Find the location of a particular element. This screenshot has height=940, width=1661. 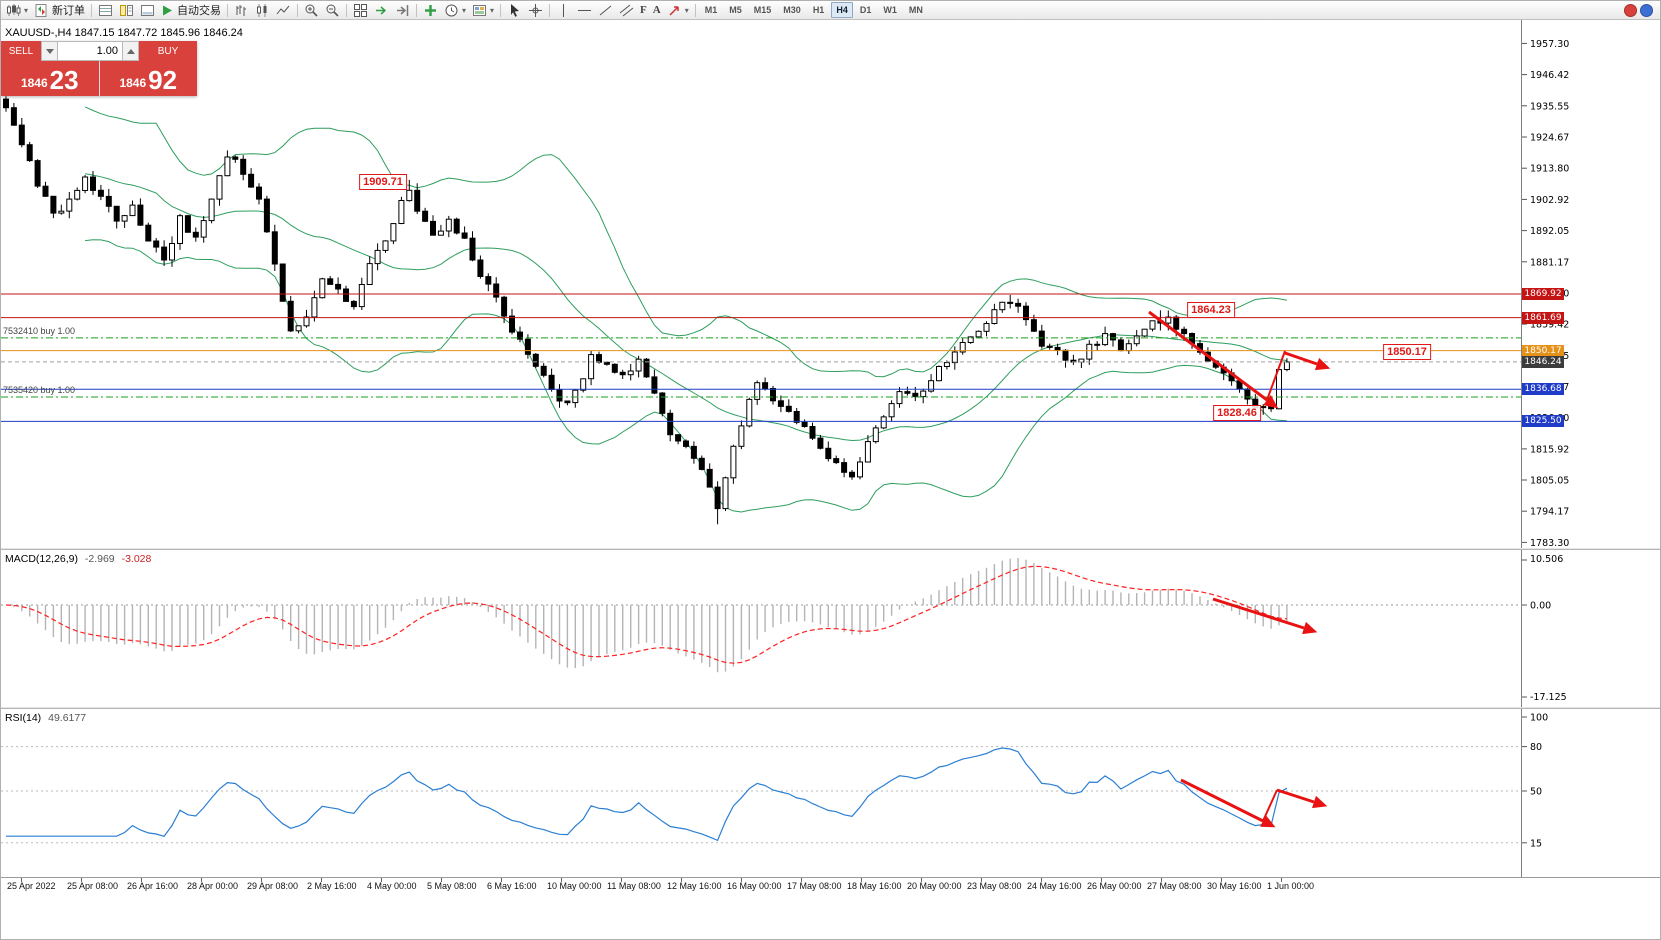

crosshair-button is located at coordinates (535, 10).